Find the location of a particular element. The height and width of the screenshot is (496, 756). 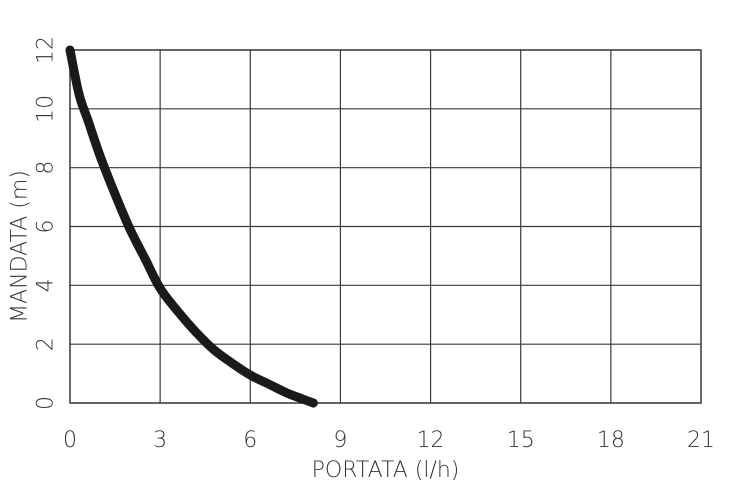

x-axis-title: PORTATA (l/h) is located at coordinates (386, 470).